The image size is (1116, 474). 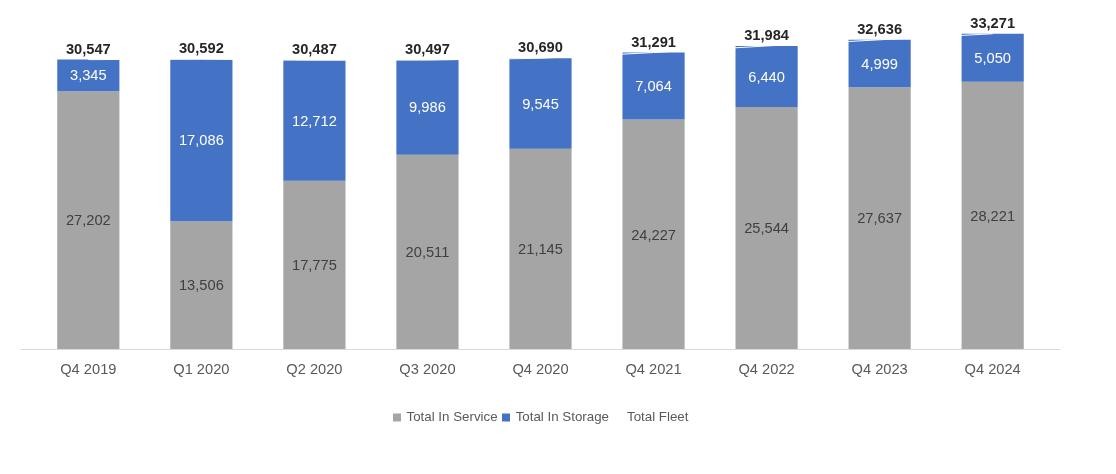 I want to click on data-label: 20,511, so click(x=427, y=252).